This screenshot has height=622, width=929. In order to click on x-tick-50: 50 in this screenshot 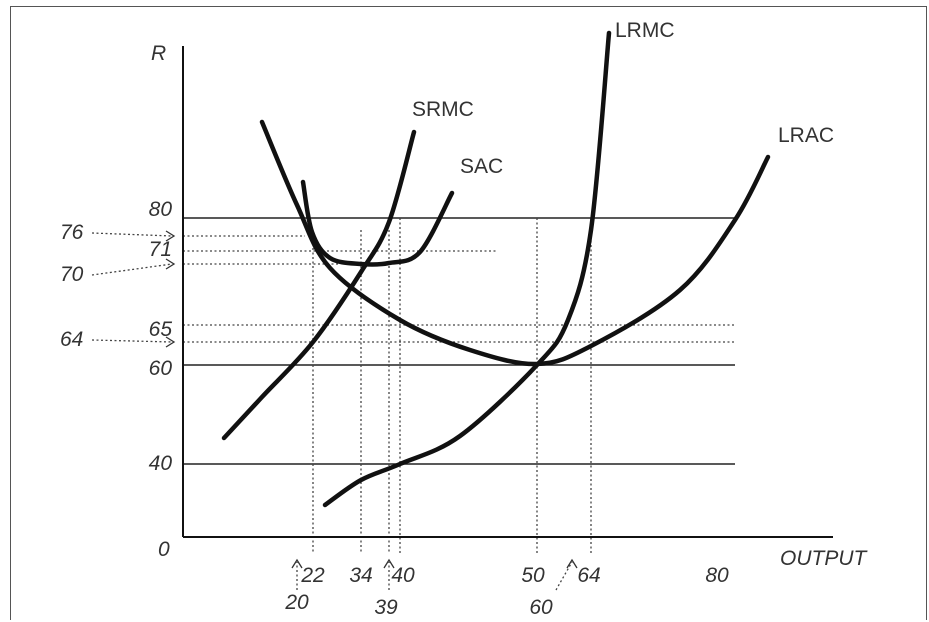, I will do `click(533, 575)`.